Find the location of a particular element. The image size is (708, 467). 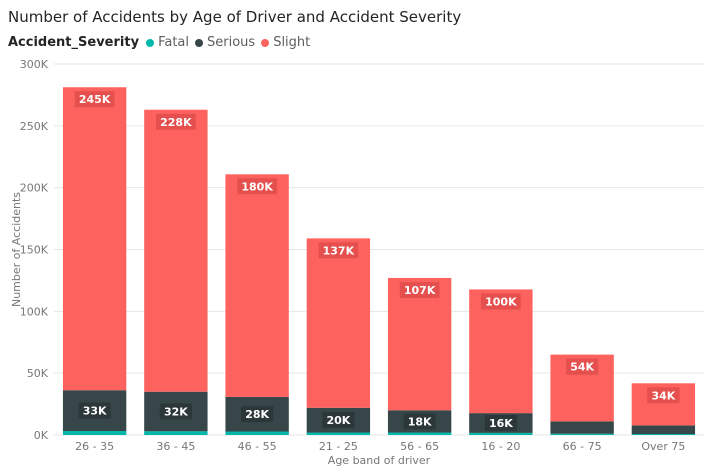

y-tick-label: 200K is located at coordinates (34, 188).